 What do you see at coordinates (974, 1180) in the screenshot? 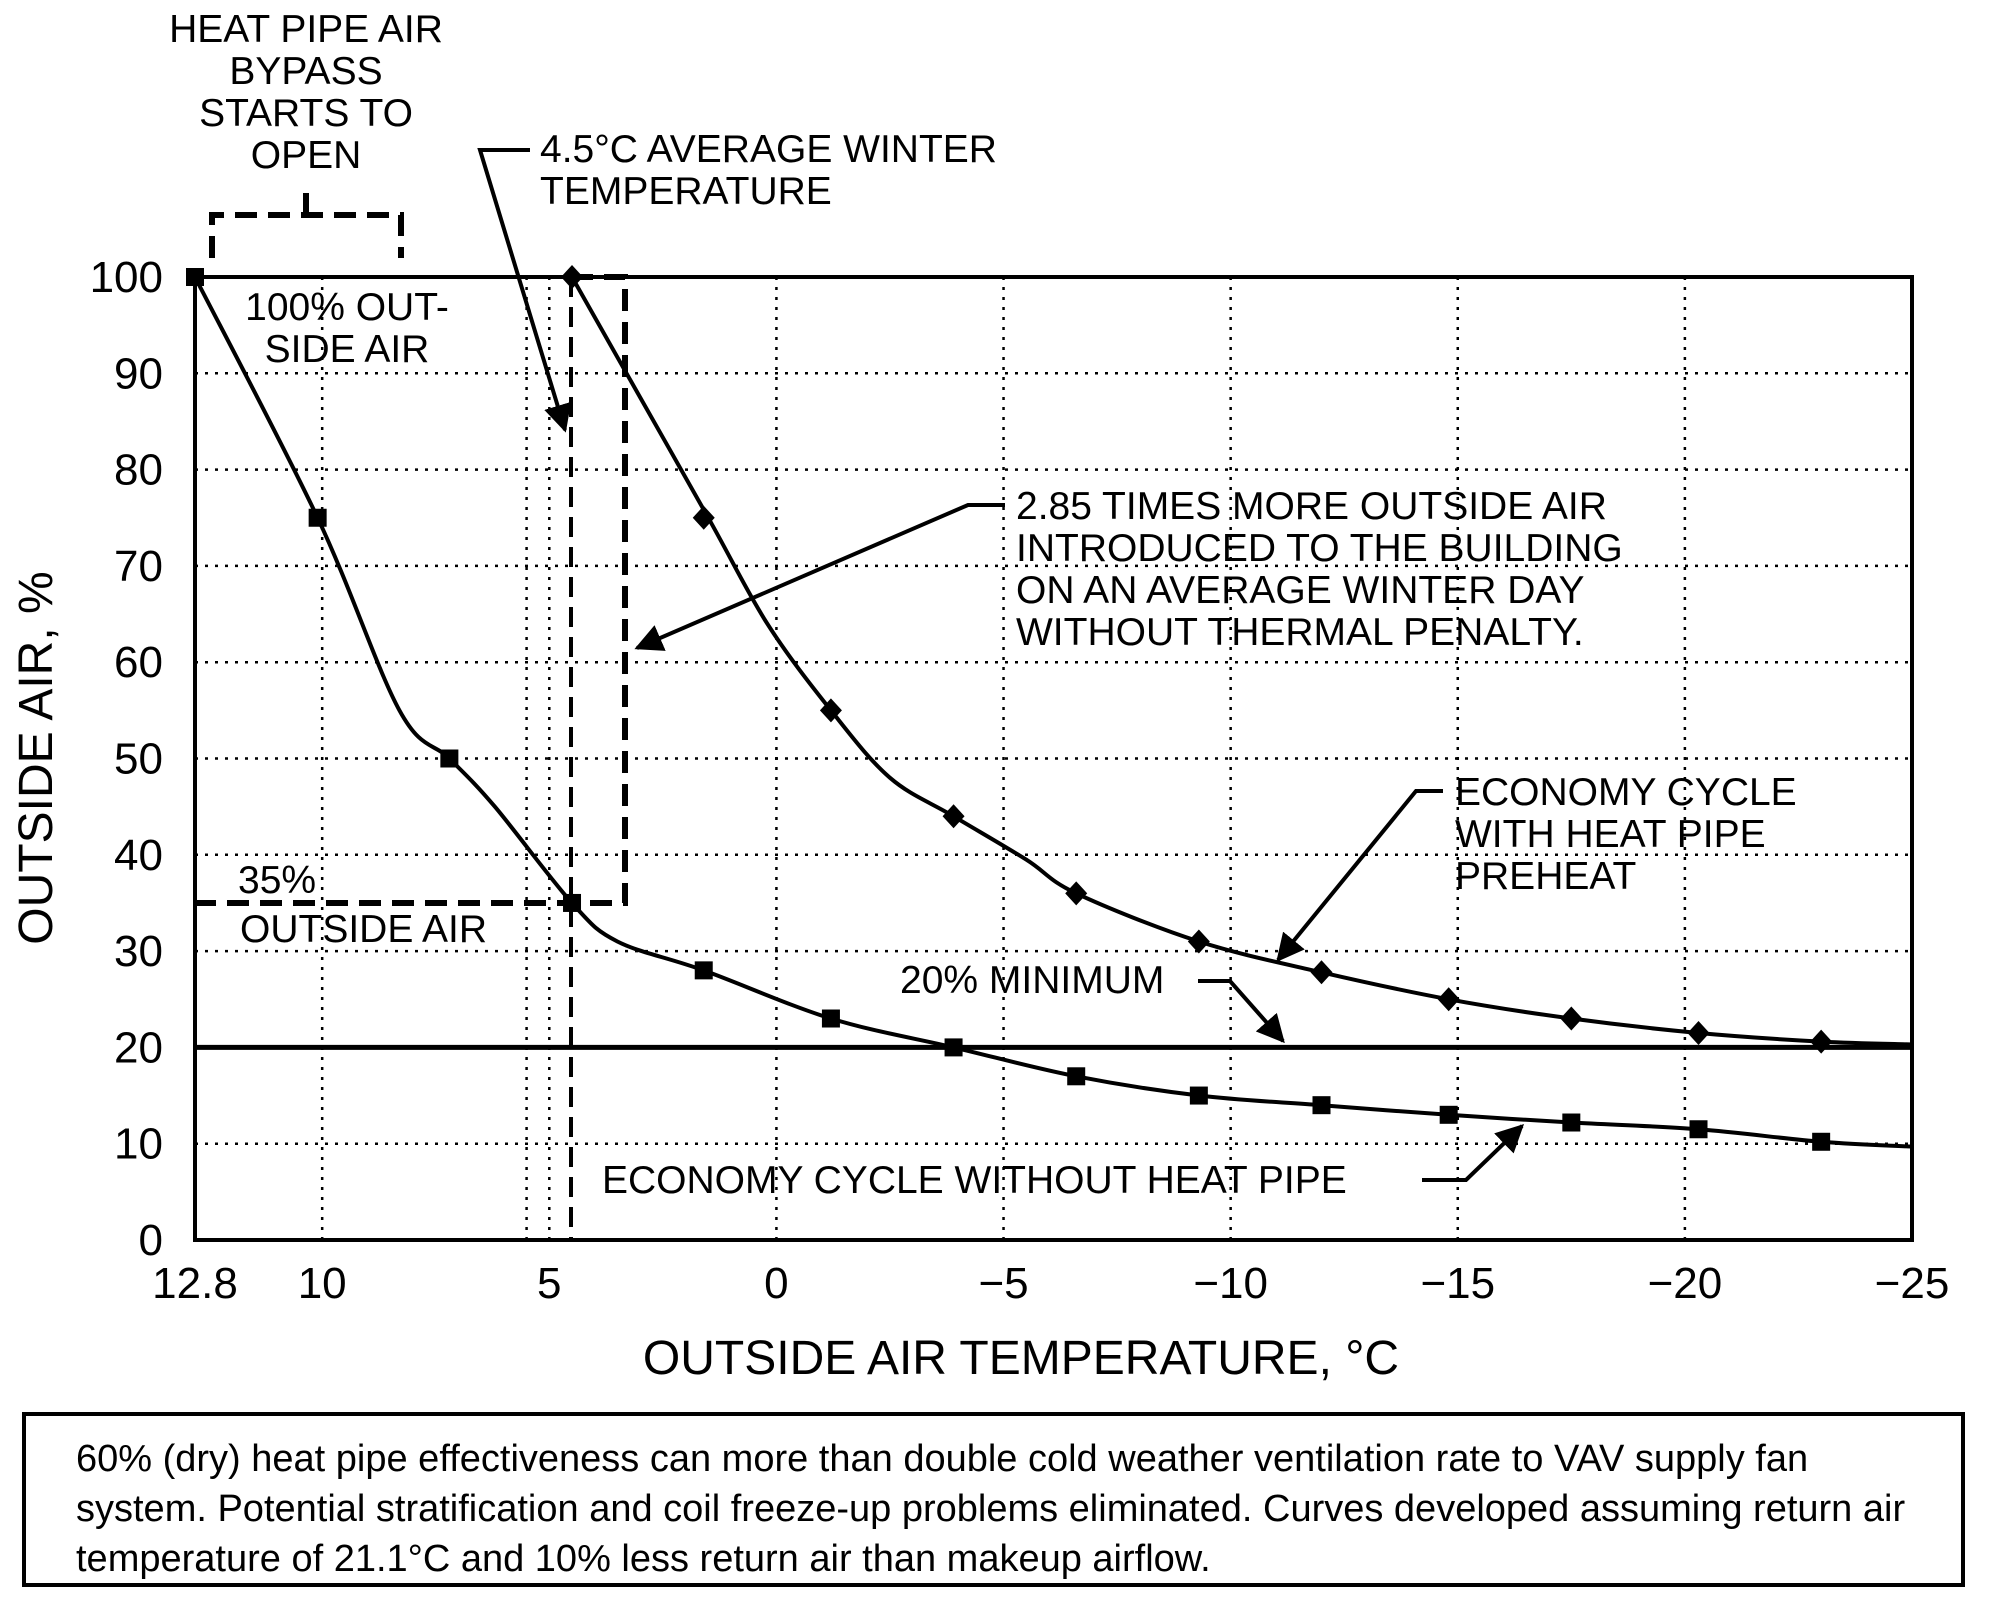
I see `annotation-econ-without: ECONOMY CYCLE WITHOUT HEAT PIPE` at bounding box center [974, 1180].